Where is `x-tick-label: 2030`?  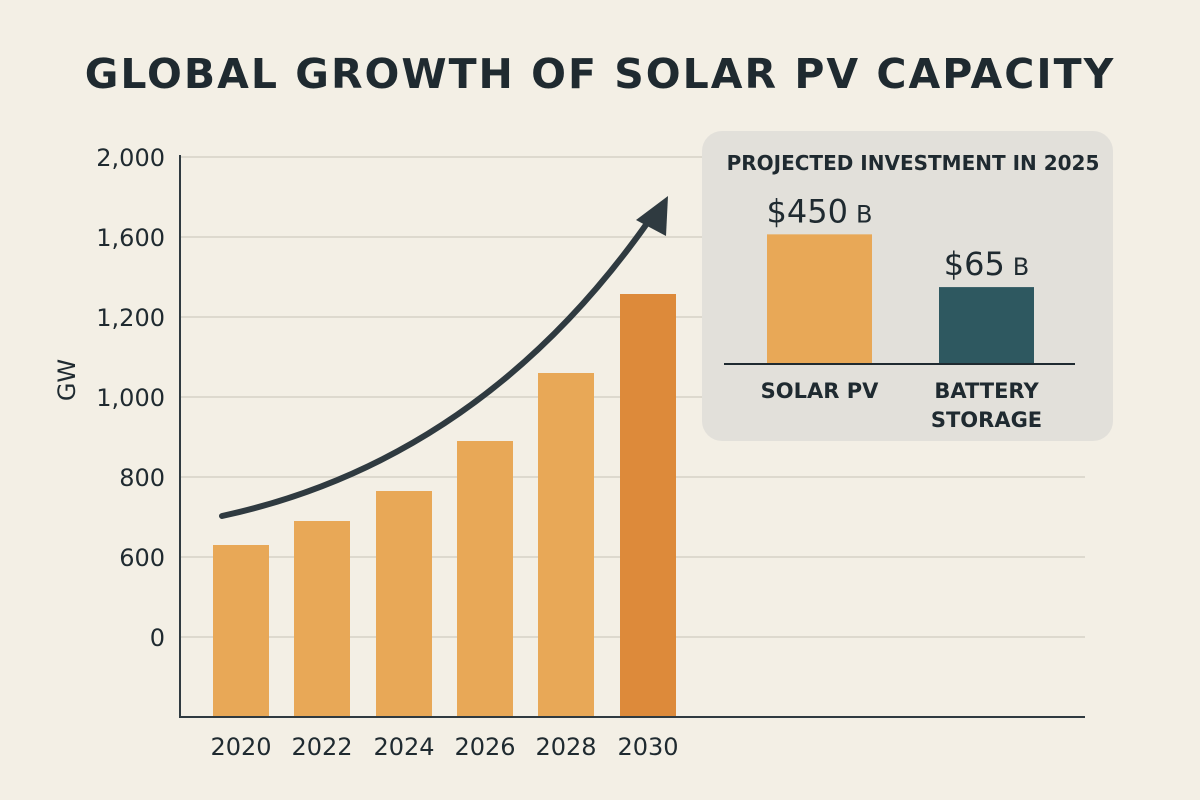
x-tick-label: 2030 is located at coordinates (647, 747).